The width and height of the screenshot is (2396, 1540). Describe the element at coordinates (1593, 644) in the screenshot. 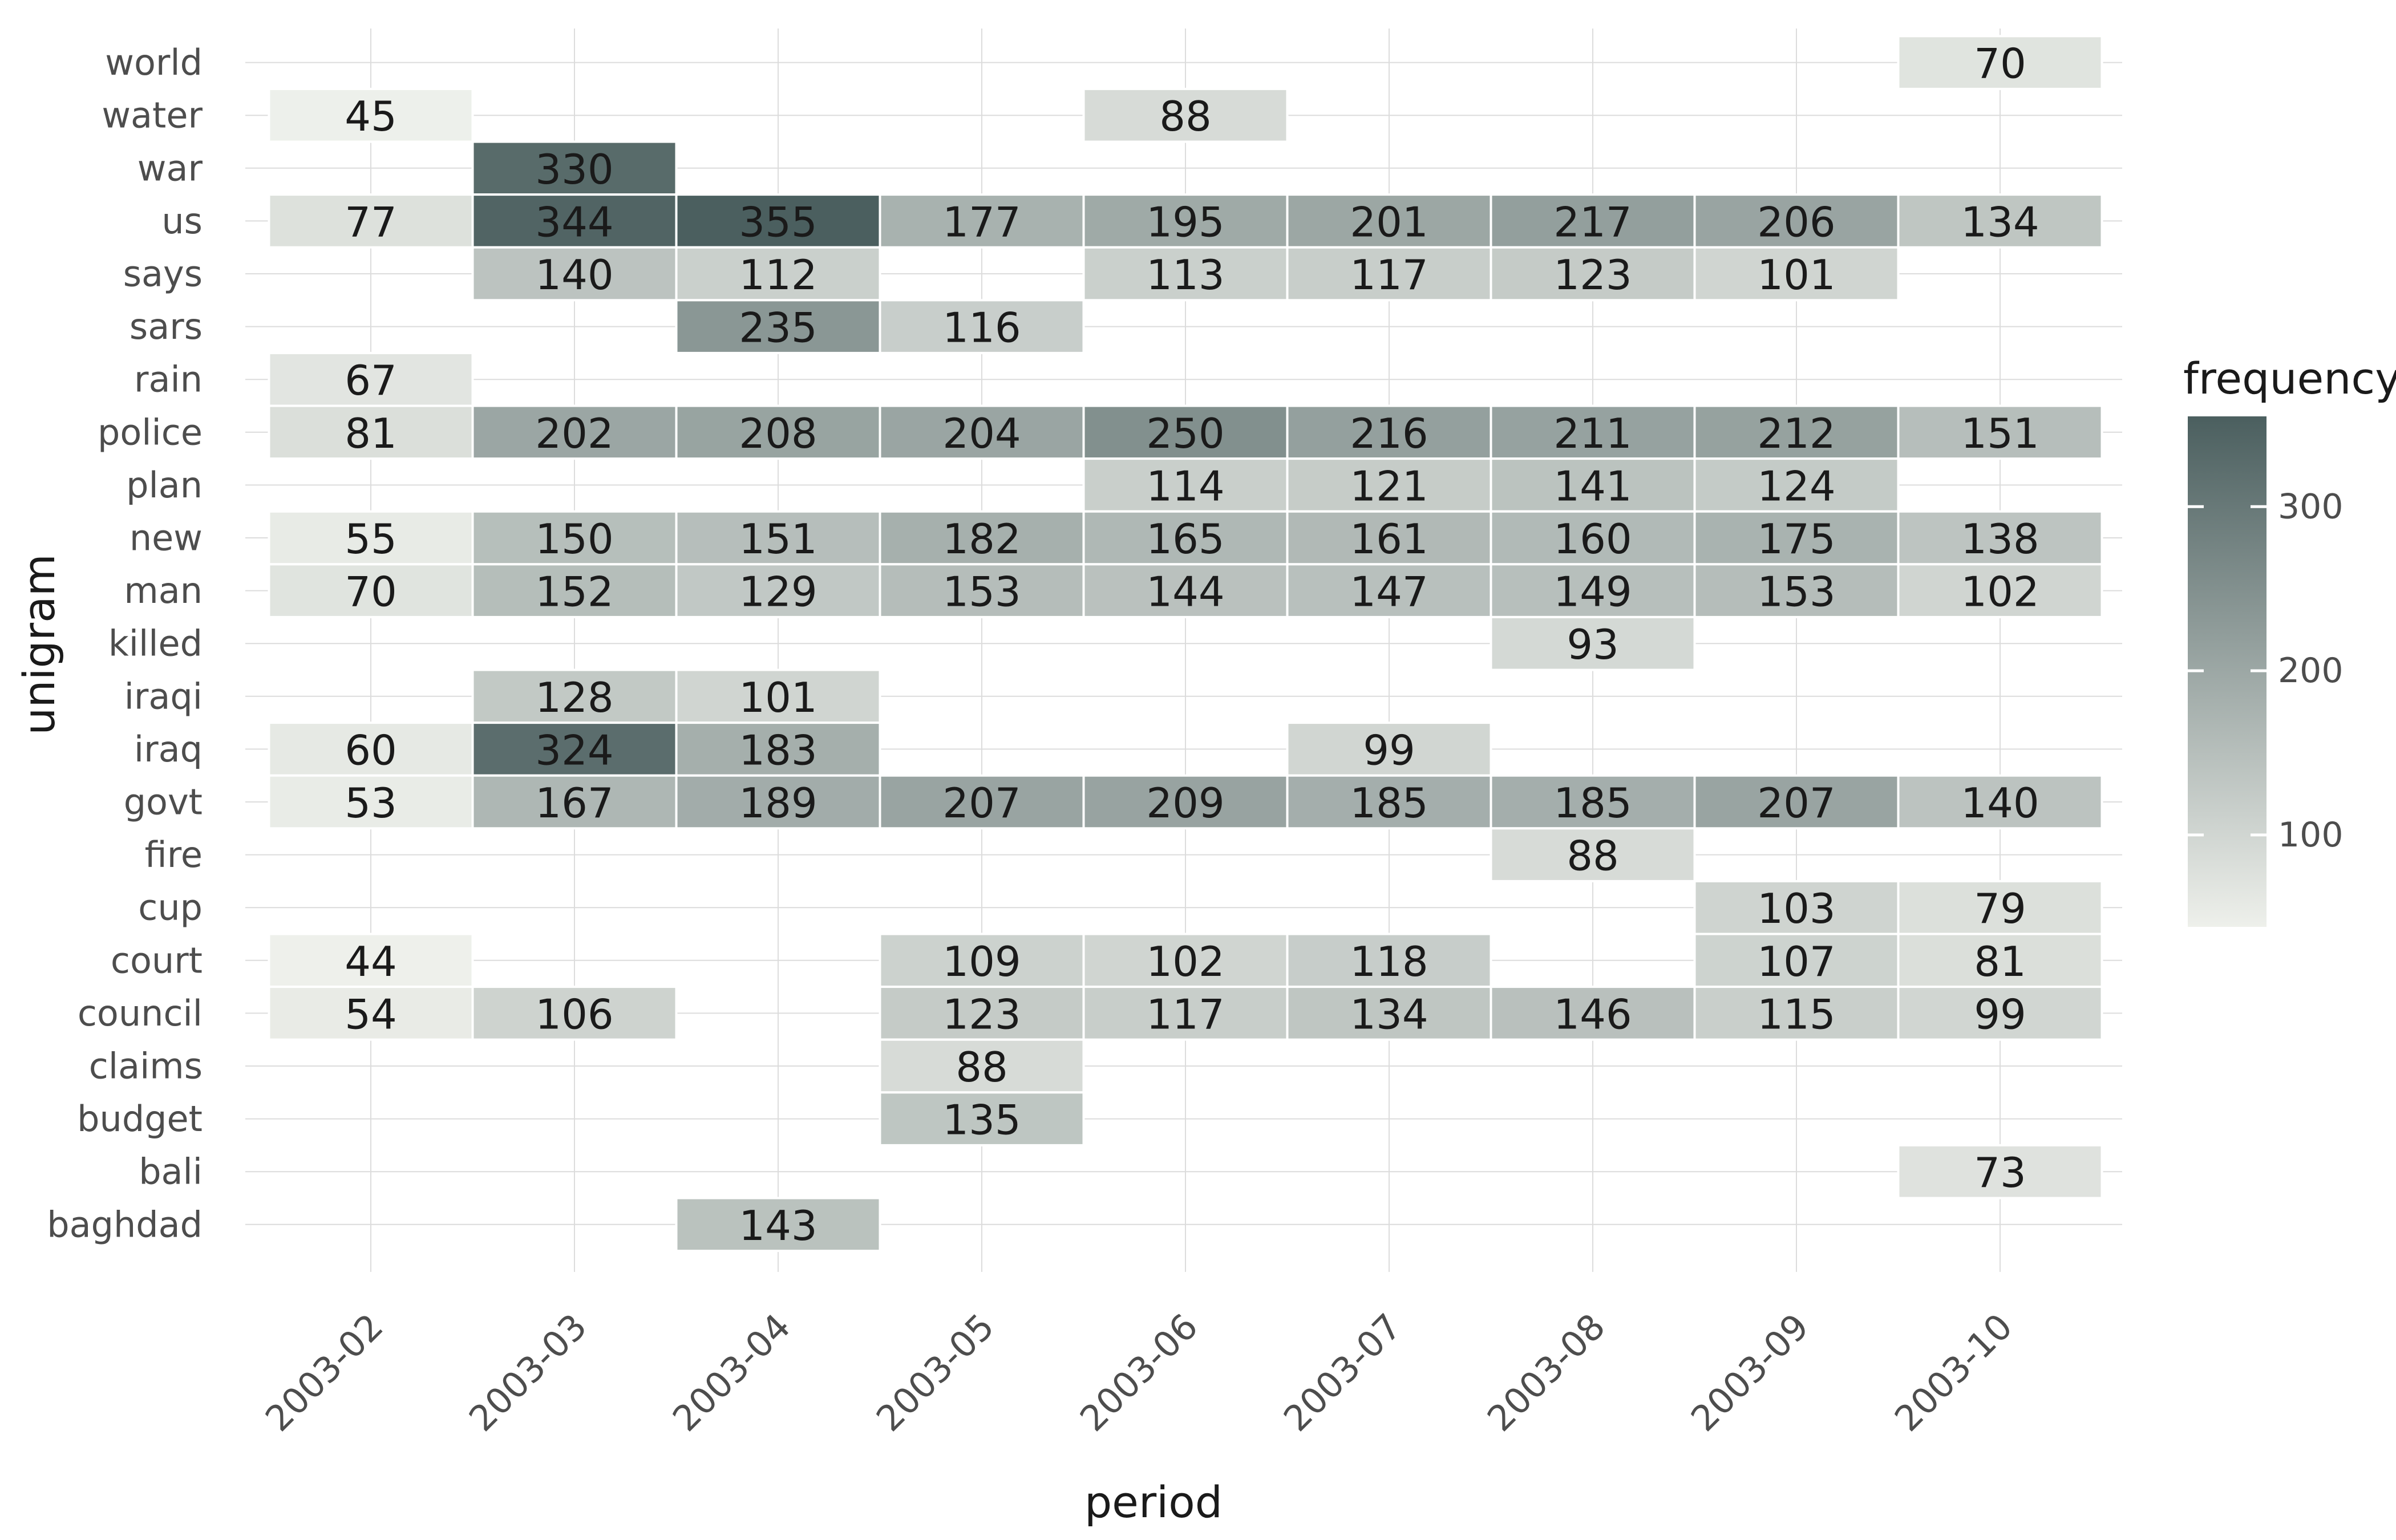

I see `cell-value-label: 93` at that location.